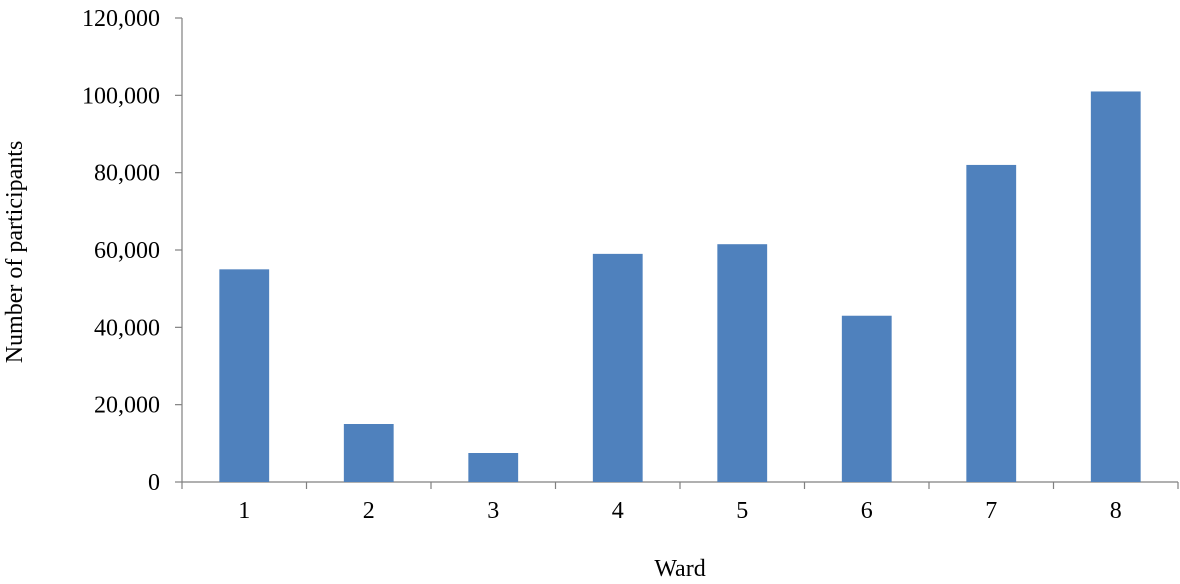  What do you see at coordinates (493, 511) in the screenshot?
I see `x-tick-label: 3` at bounding box center [493, 511].